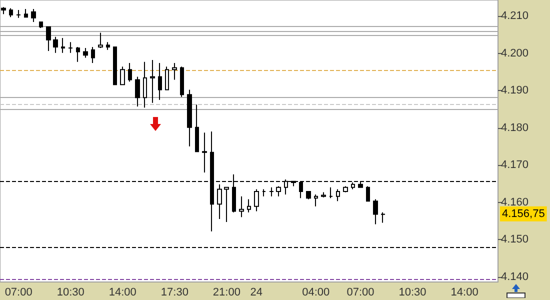 This screenshot has height=300, width=550. Describe the element at coordinates (256, 292) in the screenshot. I see `x-tick-label: 24` at that location.